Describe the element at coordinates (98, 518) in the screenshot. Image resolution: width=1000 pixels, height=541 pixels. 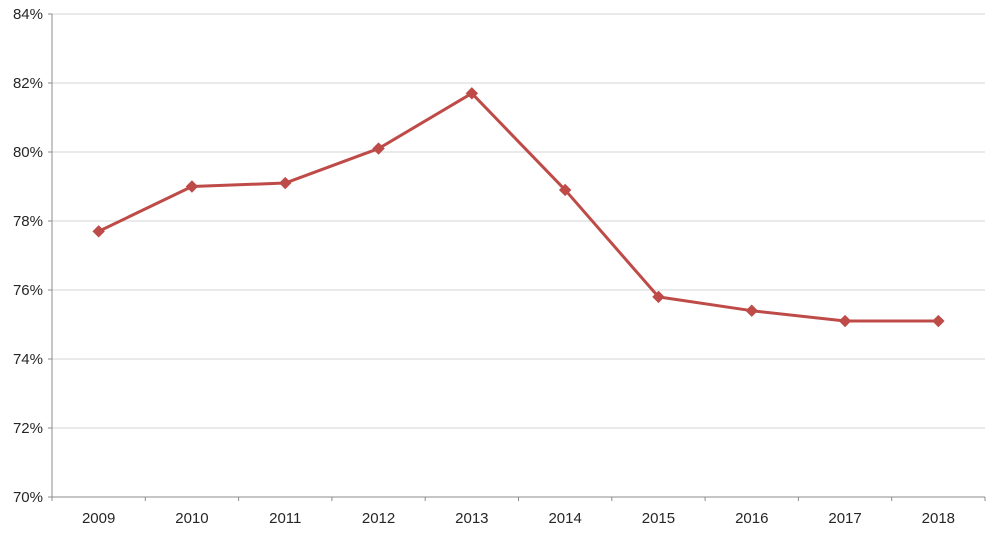
I see `x-tick-label: 2009` at that location.